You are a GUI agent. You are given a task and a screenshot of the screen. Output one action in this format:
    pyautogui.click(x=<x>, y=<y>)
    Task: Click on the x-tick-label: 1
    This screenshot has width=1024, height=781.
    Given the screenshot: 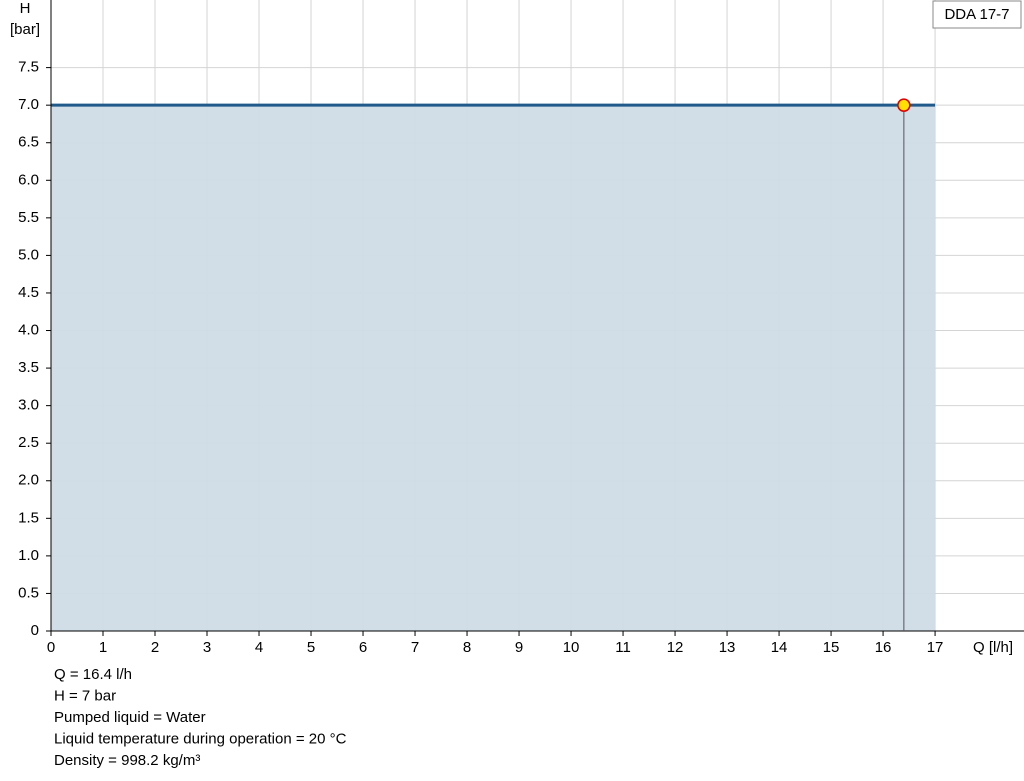 What is the action you would take?
    pyautogui.click(x=103, y=647)
    